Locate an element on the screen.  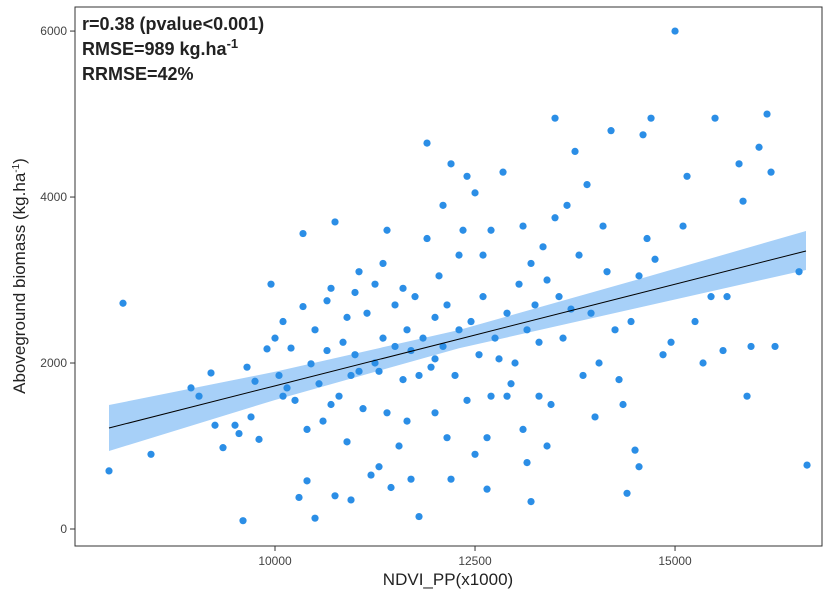
x-axis-label: NDVI_PP(x1000) is located at coordinates (448, 579).